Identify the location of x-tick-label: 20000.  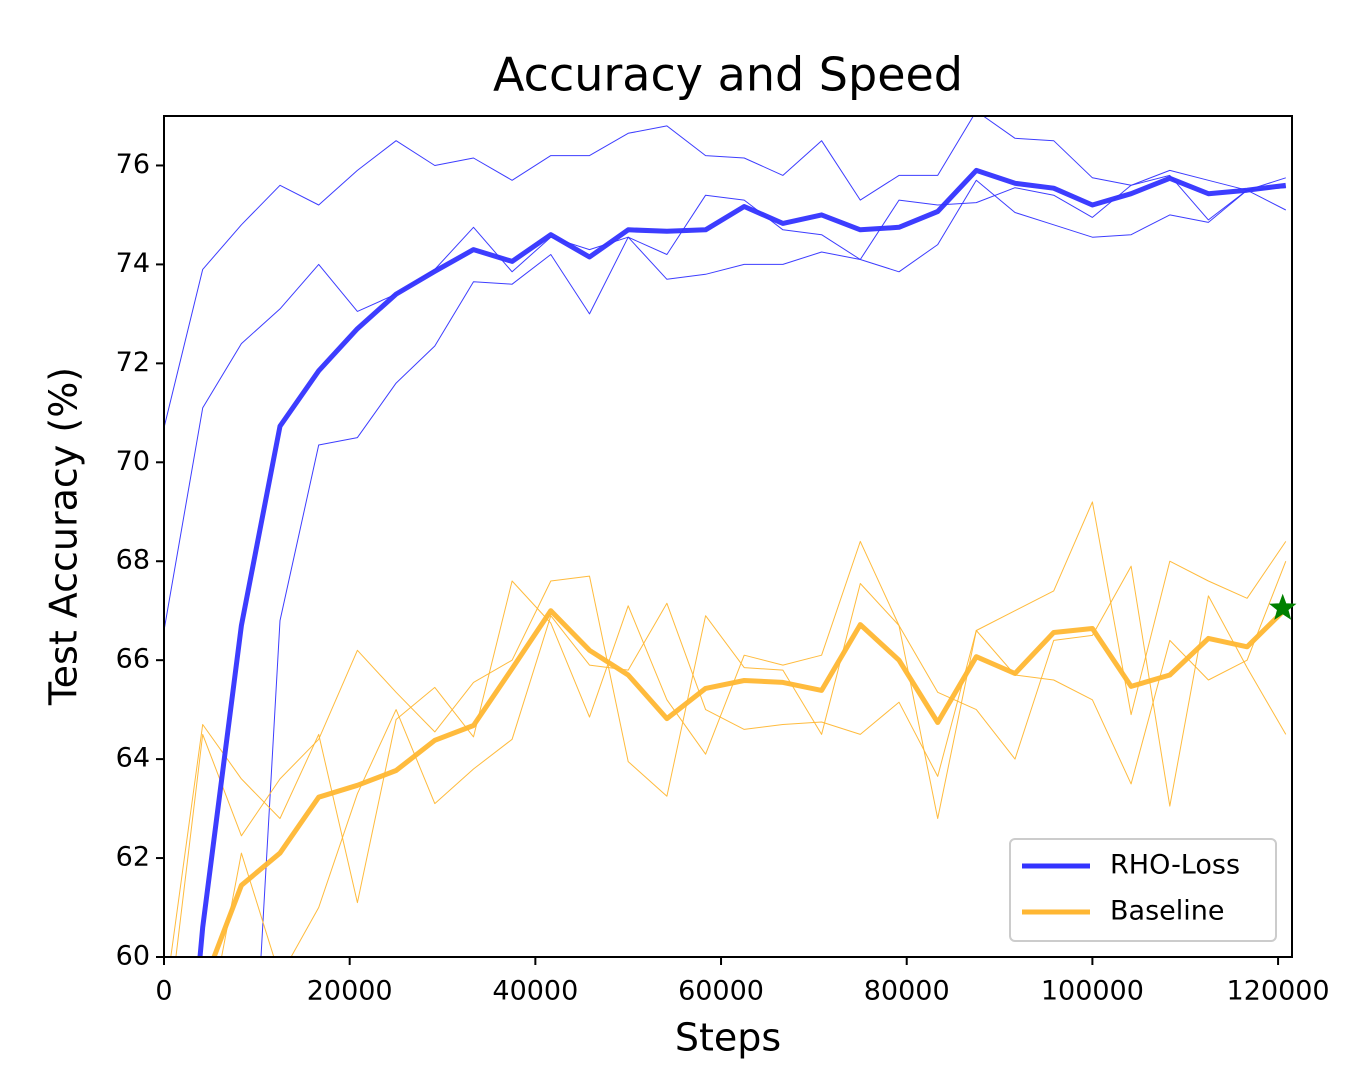
(350, 991).